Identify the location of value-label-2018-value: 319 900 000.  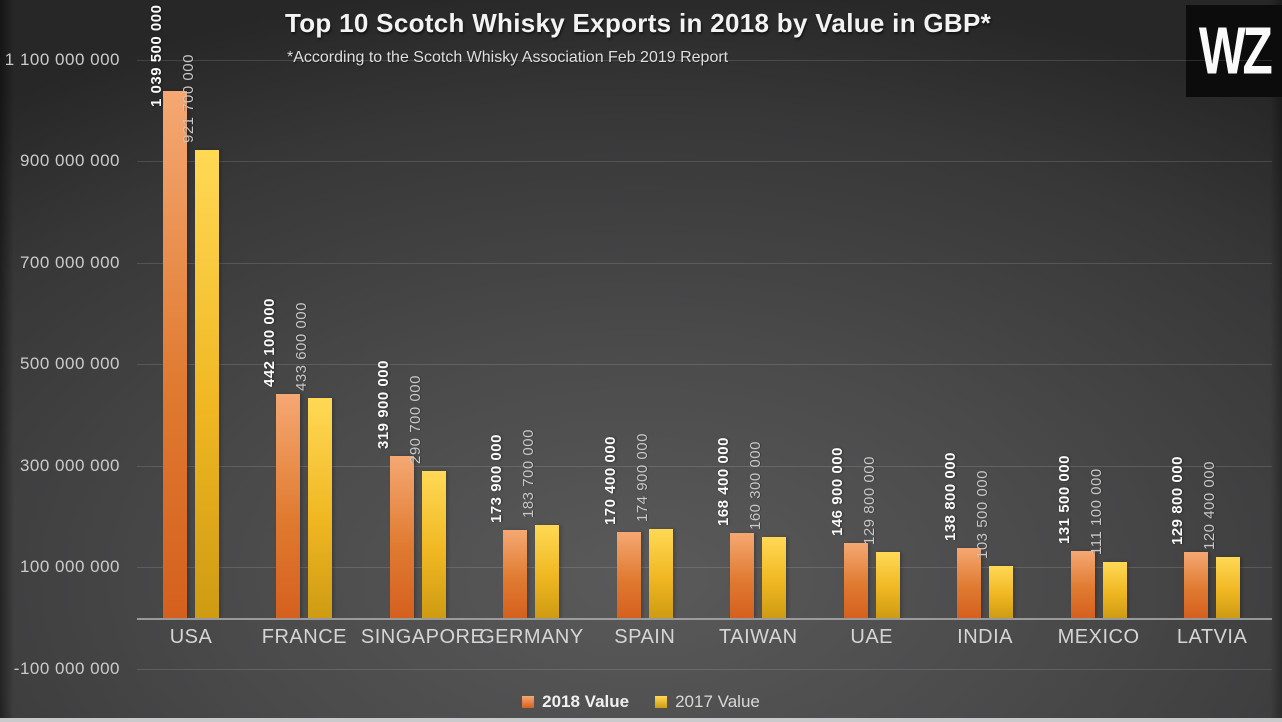
(383, 404).